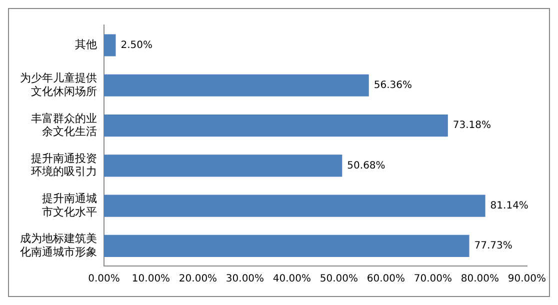 The width and height of the screenshot is (558, 305). What do you see at coordinates (86, 45) in the screenshot?
I see `y-tick-label: 其他` at bounding box center [86, 45].